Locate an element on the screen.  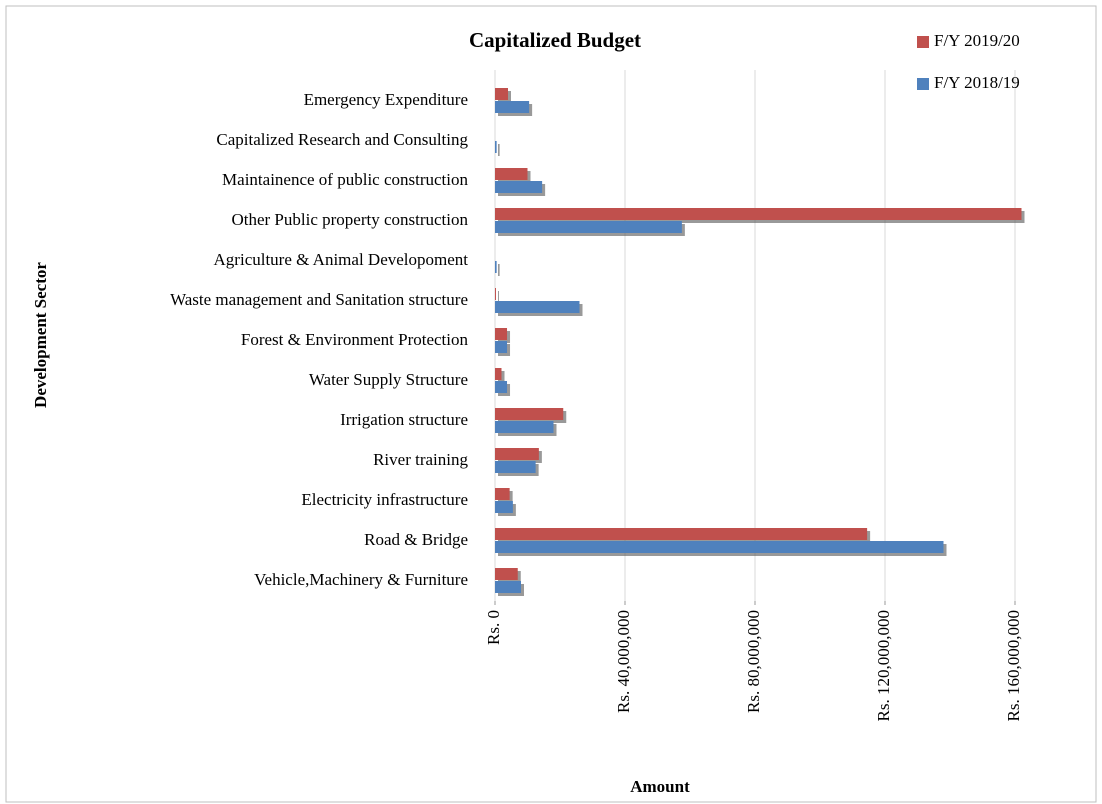
x-tick-label: Rs. 40,000,000 is located at coordinates (623, 661).